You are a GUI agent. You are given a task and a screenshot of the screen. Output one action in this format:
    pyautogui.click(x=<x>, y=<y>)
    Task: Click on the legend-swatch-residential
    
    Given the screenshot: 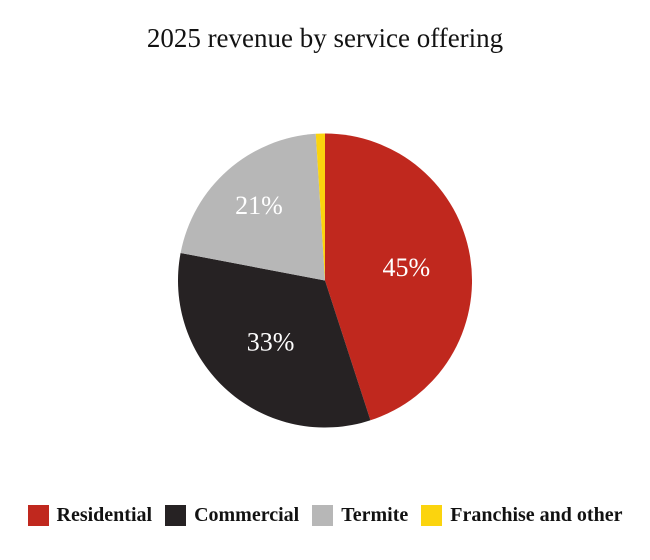 What is the action you would take?
    pyautogui.click(x=38, y=515)
    